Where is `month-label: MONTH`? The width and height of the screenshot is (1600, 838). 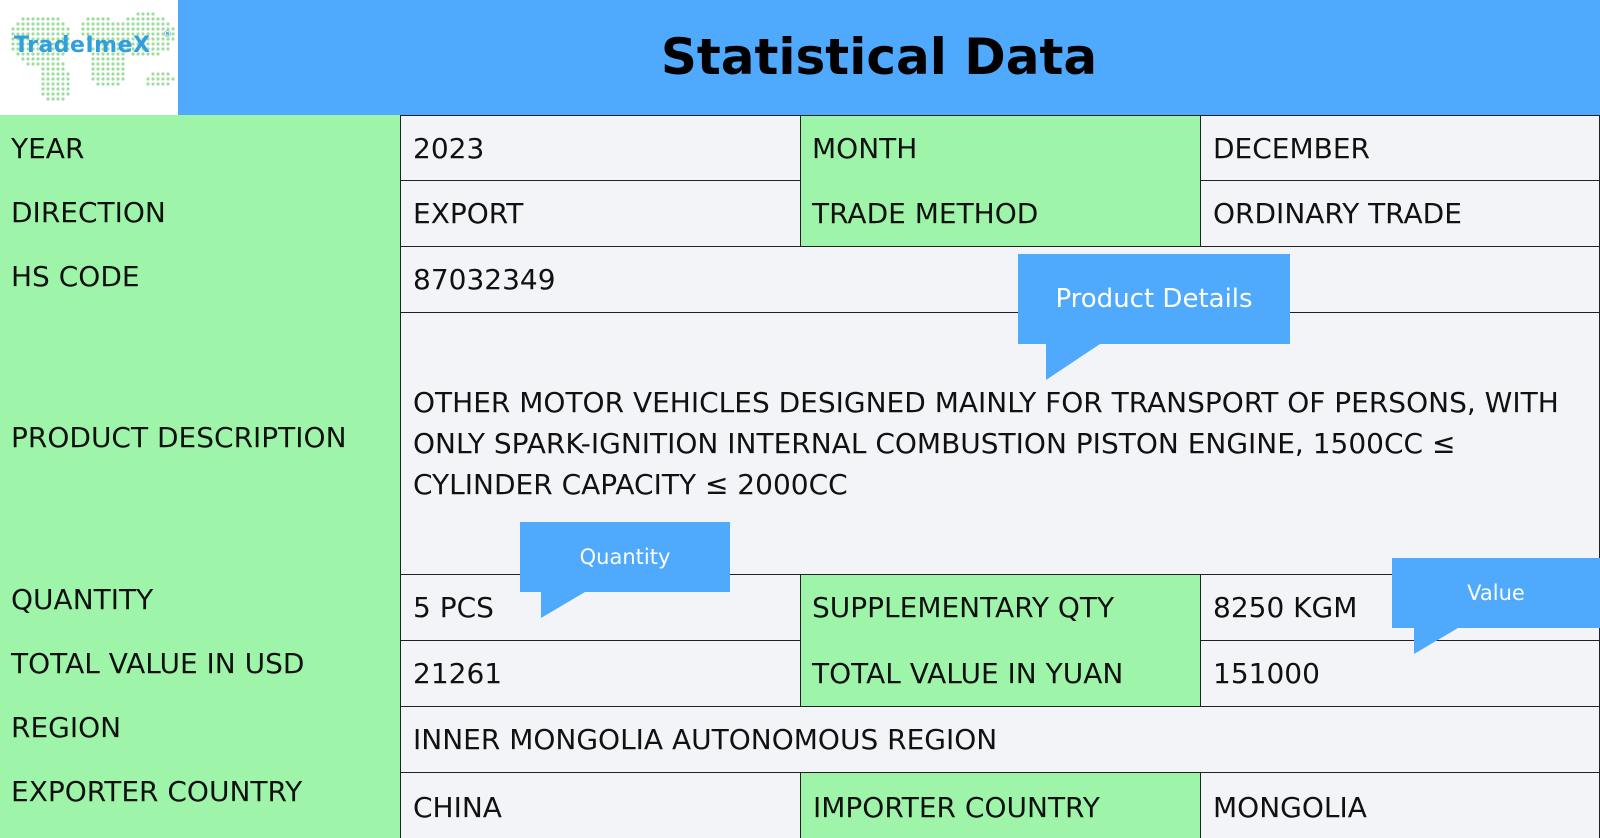
month-label: MONTH is located at coordinates (865, 148).